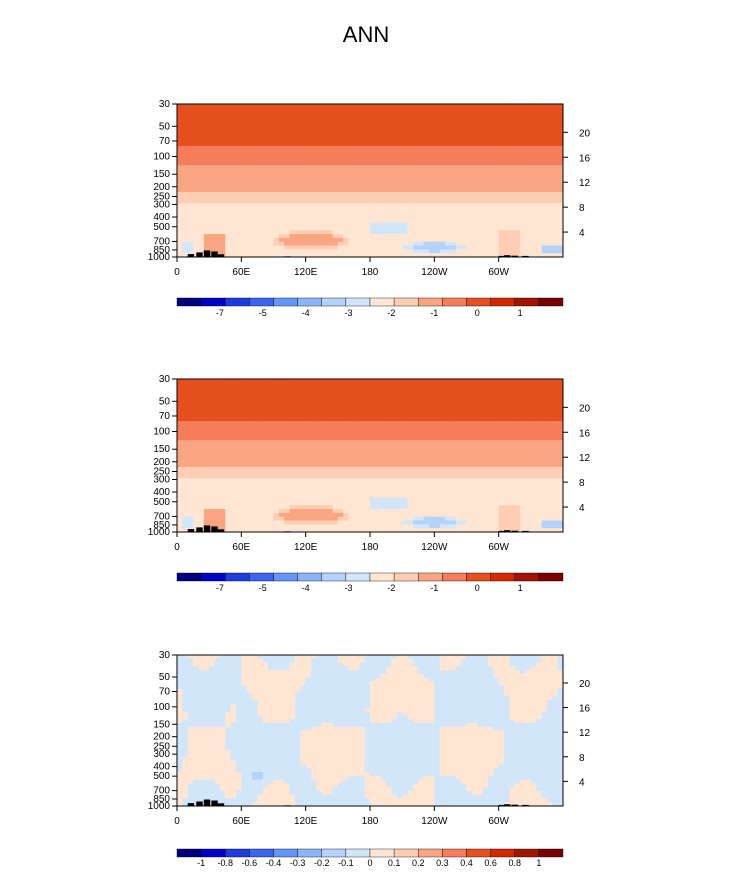 The height and width of the screenshot is (872, 733). Describe the element at coordinates (309, 302) in the screenshot. I see `colorbar-swatch` at that location.